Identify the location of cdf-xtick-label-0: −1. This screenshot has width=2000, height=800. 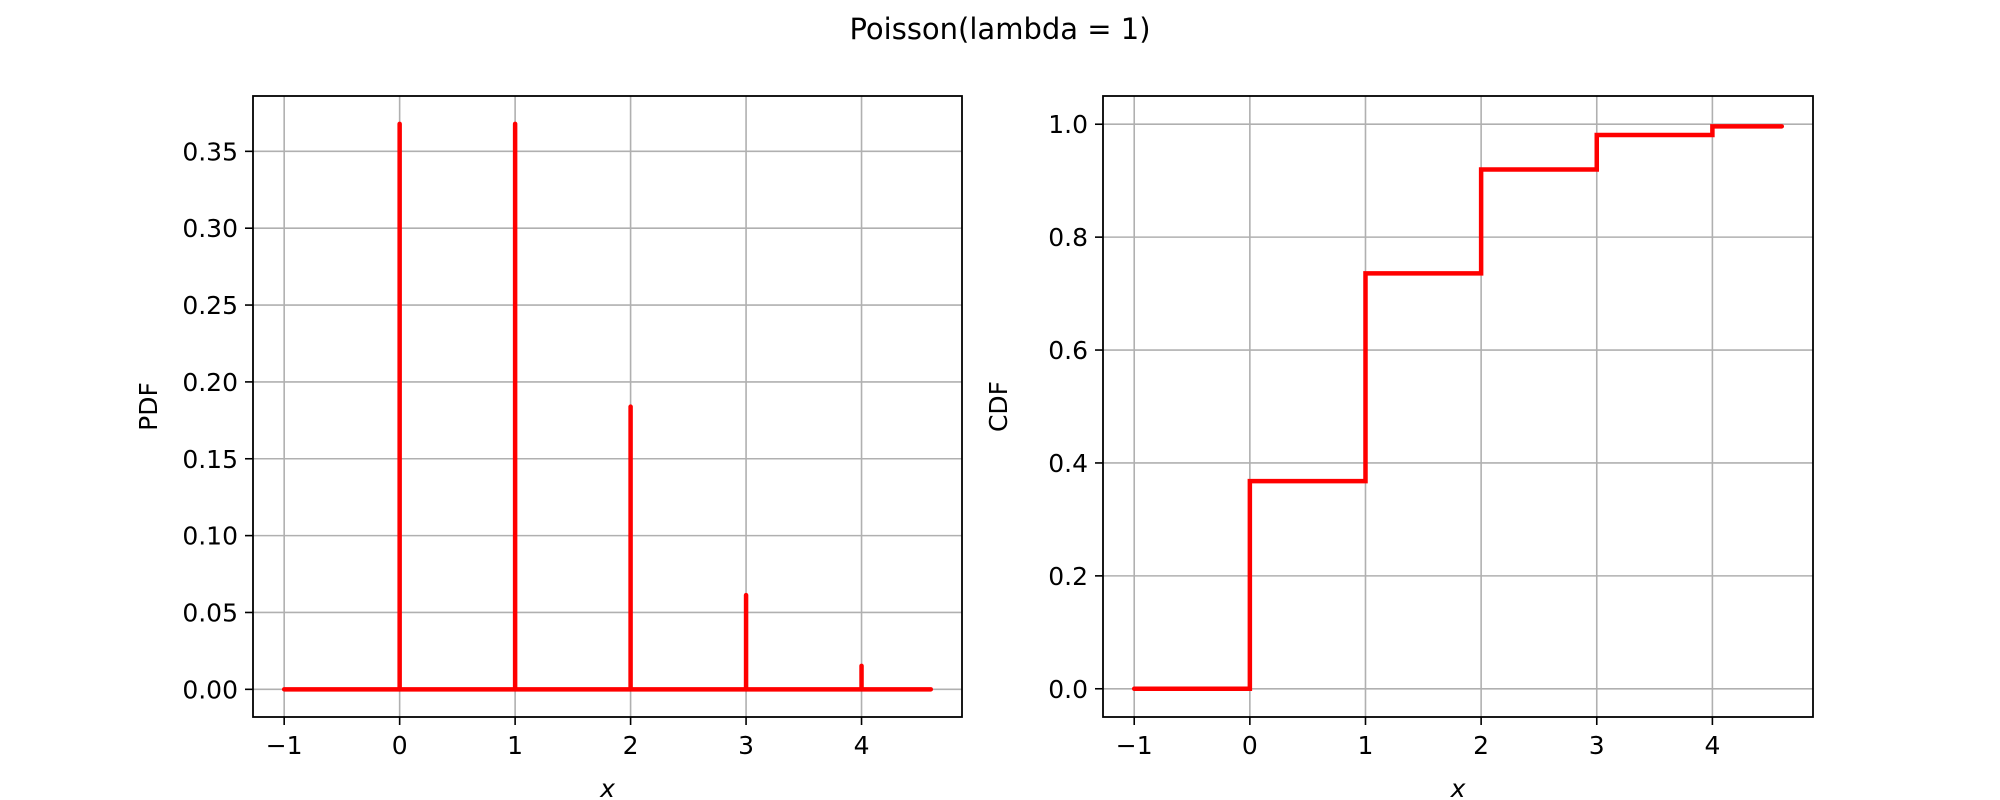
(1134, 745).